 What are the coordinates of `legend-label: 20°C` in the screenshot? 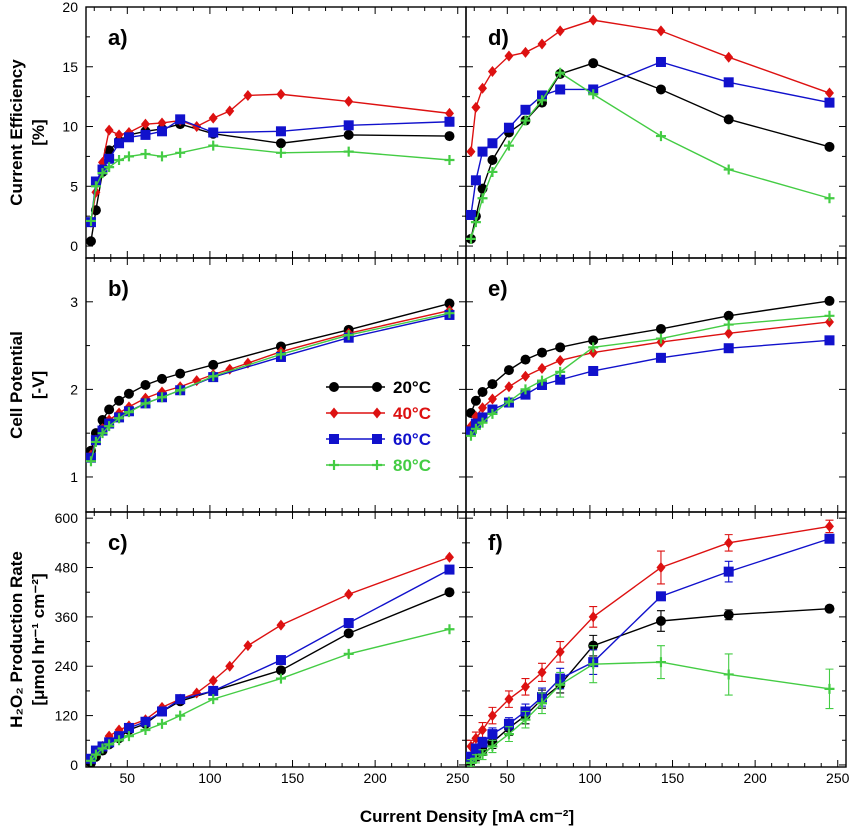 It's located at (412, 387).